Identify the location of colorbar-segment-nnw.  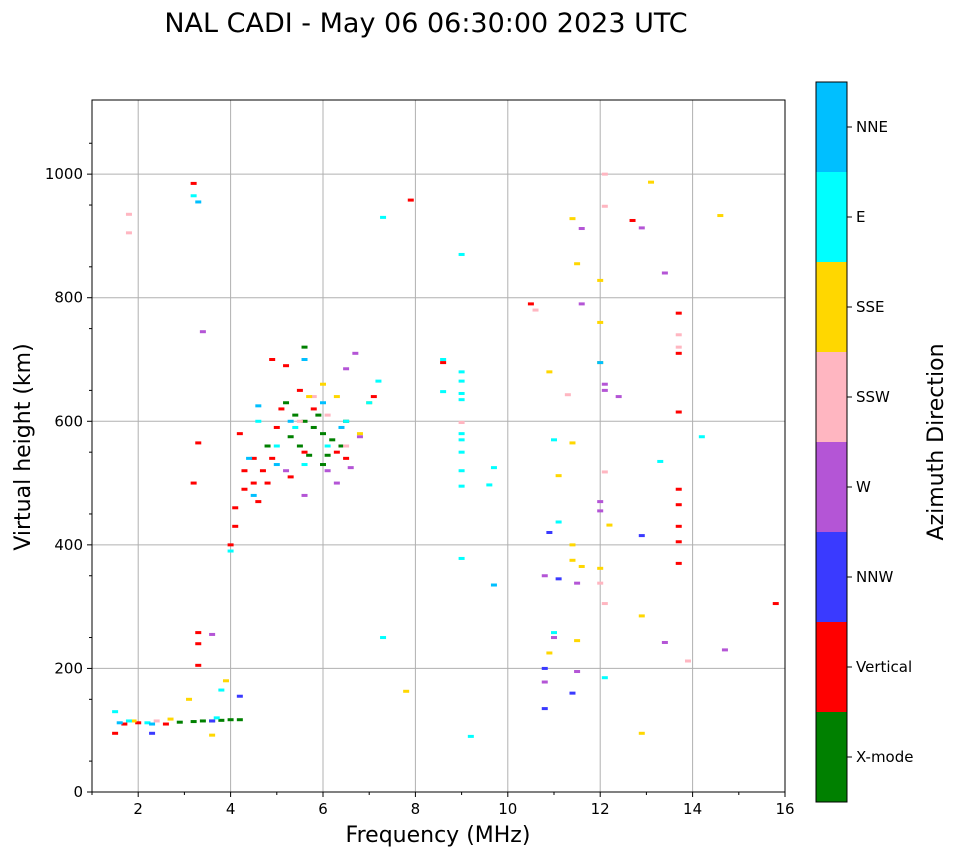
(831, 577).